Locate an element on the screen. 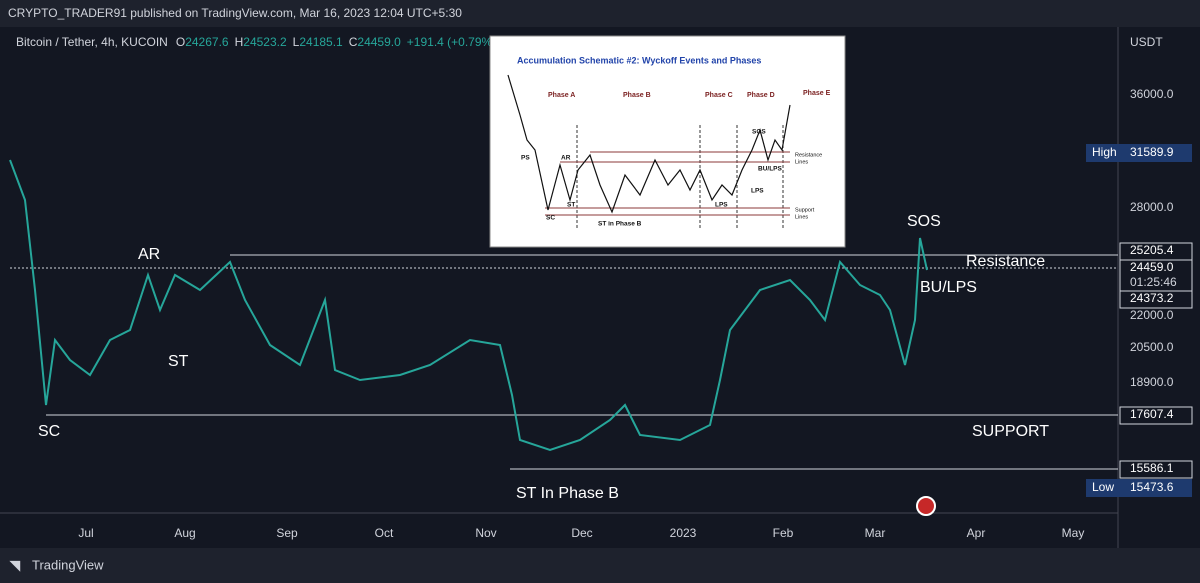  annotation: ST In Phase B is located at coordinates (567, 493).